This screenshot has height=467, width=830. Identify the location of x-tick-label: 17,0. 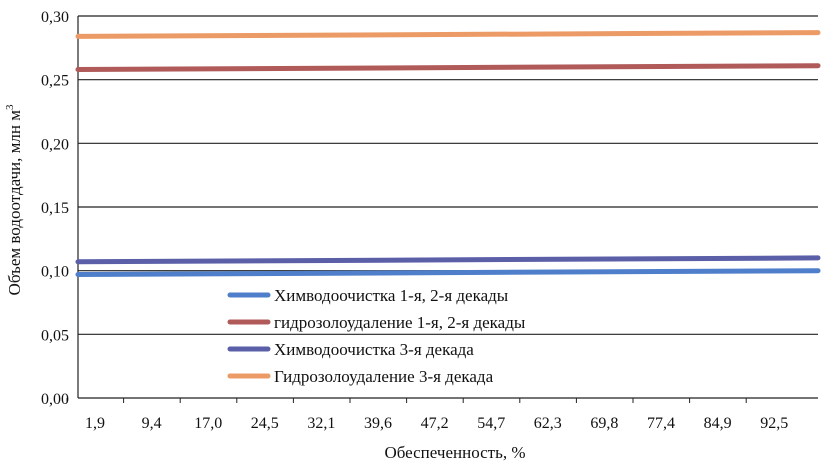
(208, 423).